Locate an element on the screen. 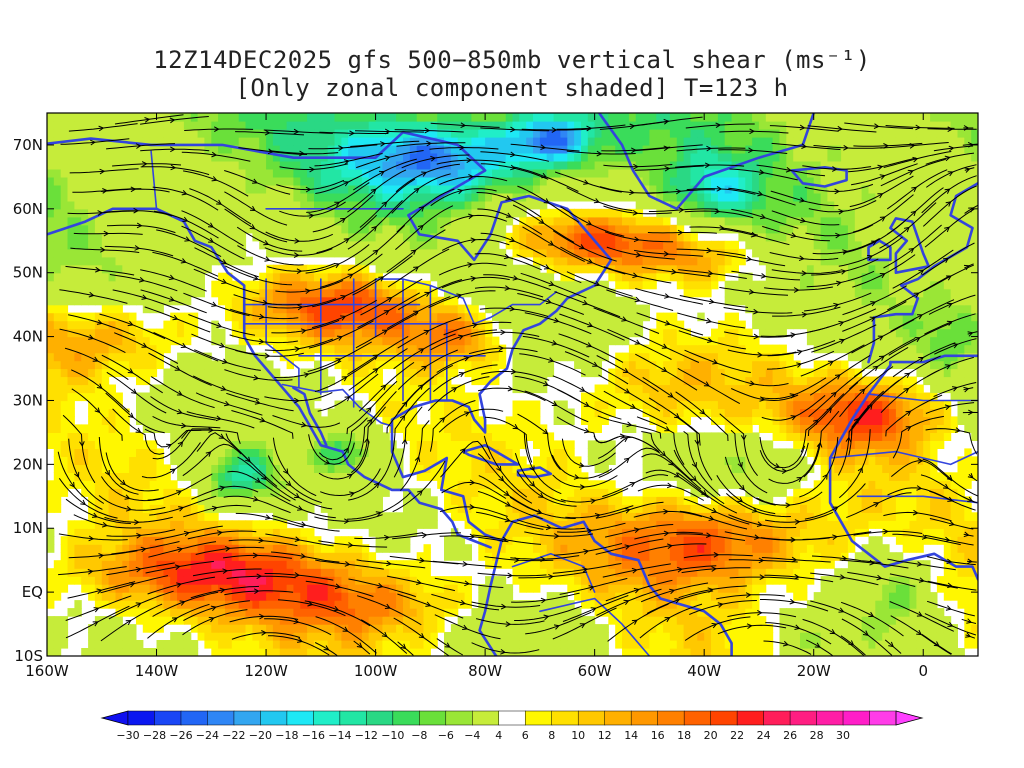 This screenshot has width=1024, height=768. y-tick-label: 20N is located at coordinates (28, 464).